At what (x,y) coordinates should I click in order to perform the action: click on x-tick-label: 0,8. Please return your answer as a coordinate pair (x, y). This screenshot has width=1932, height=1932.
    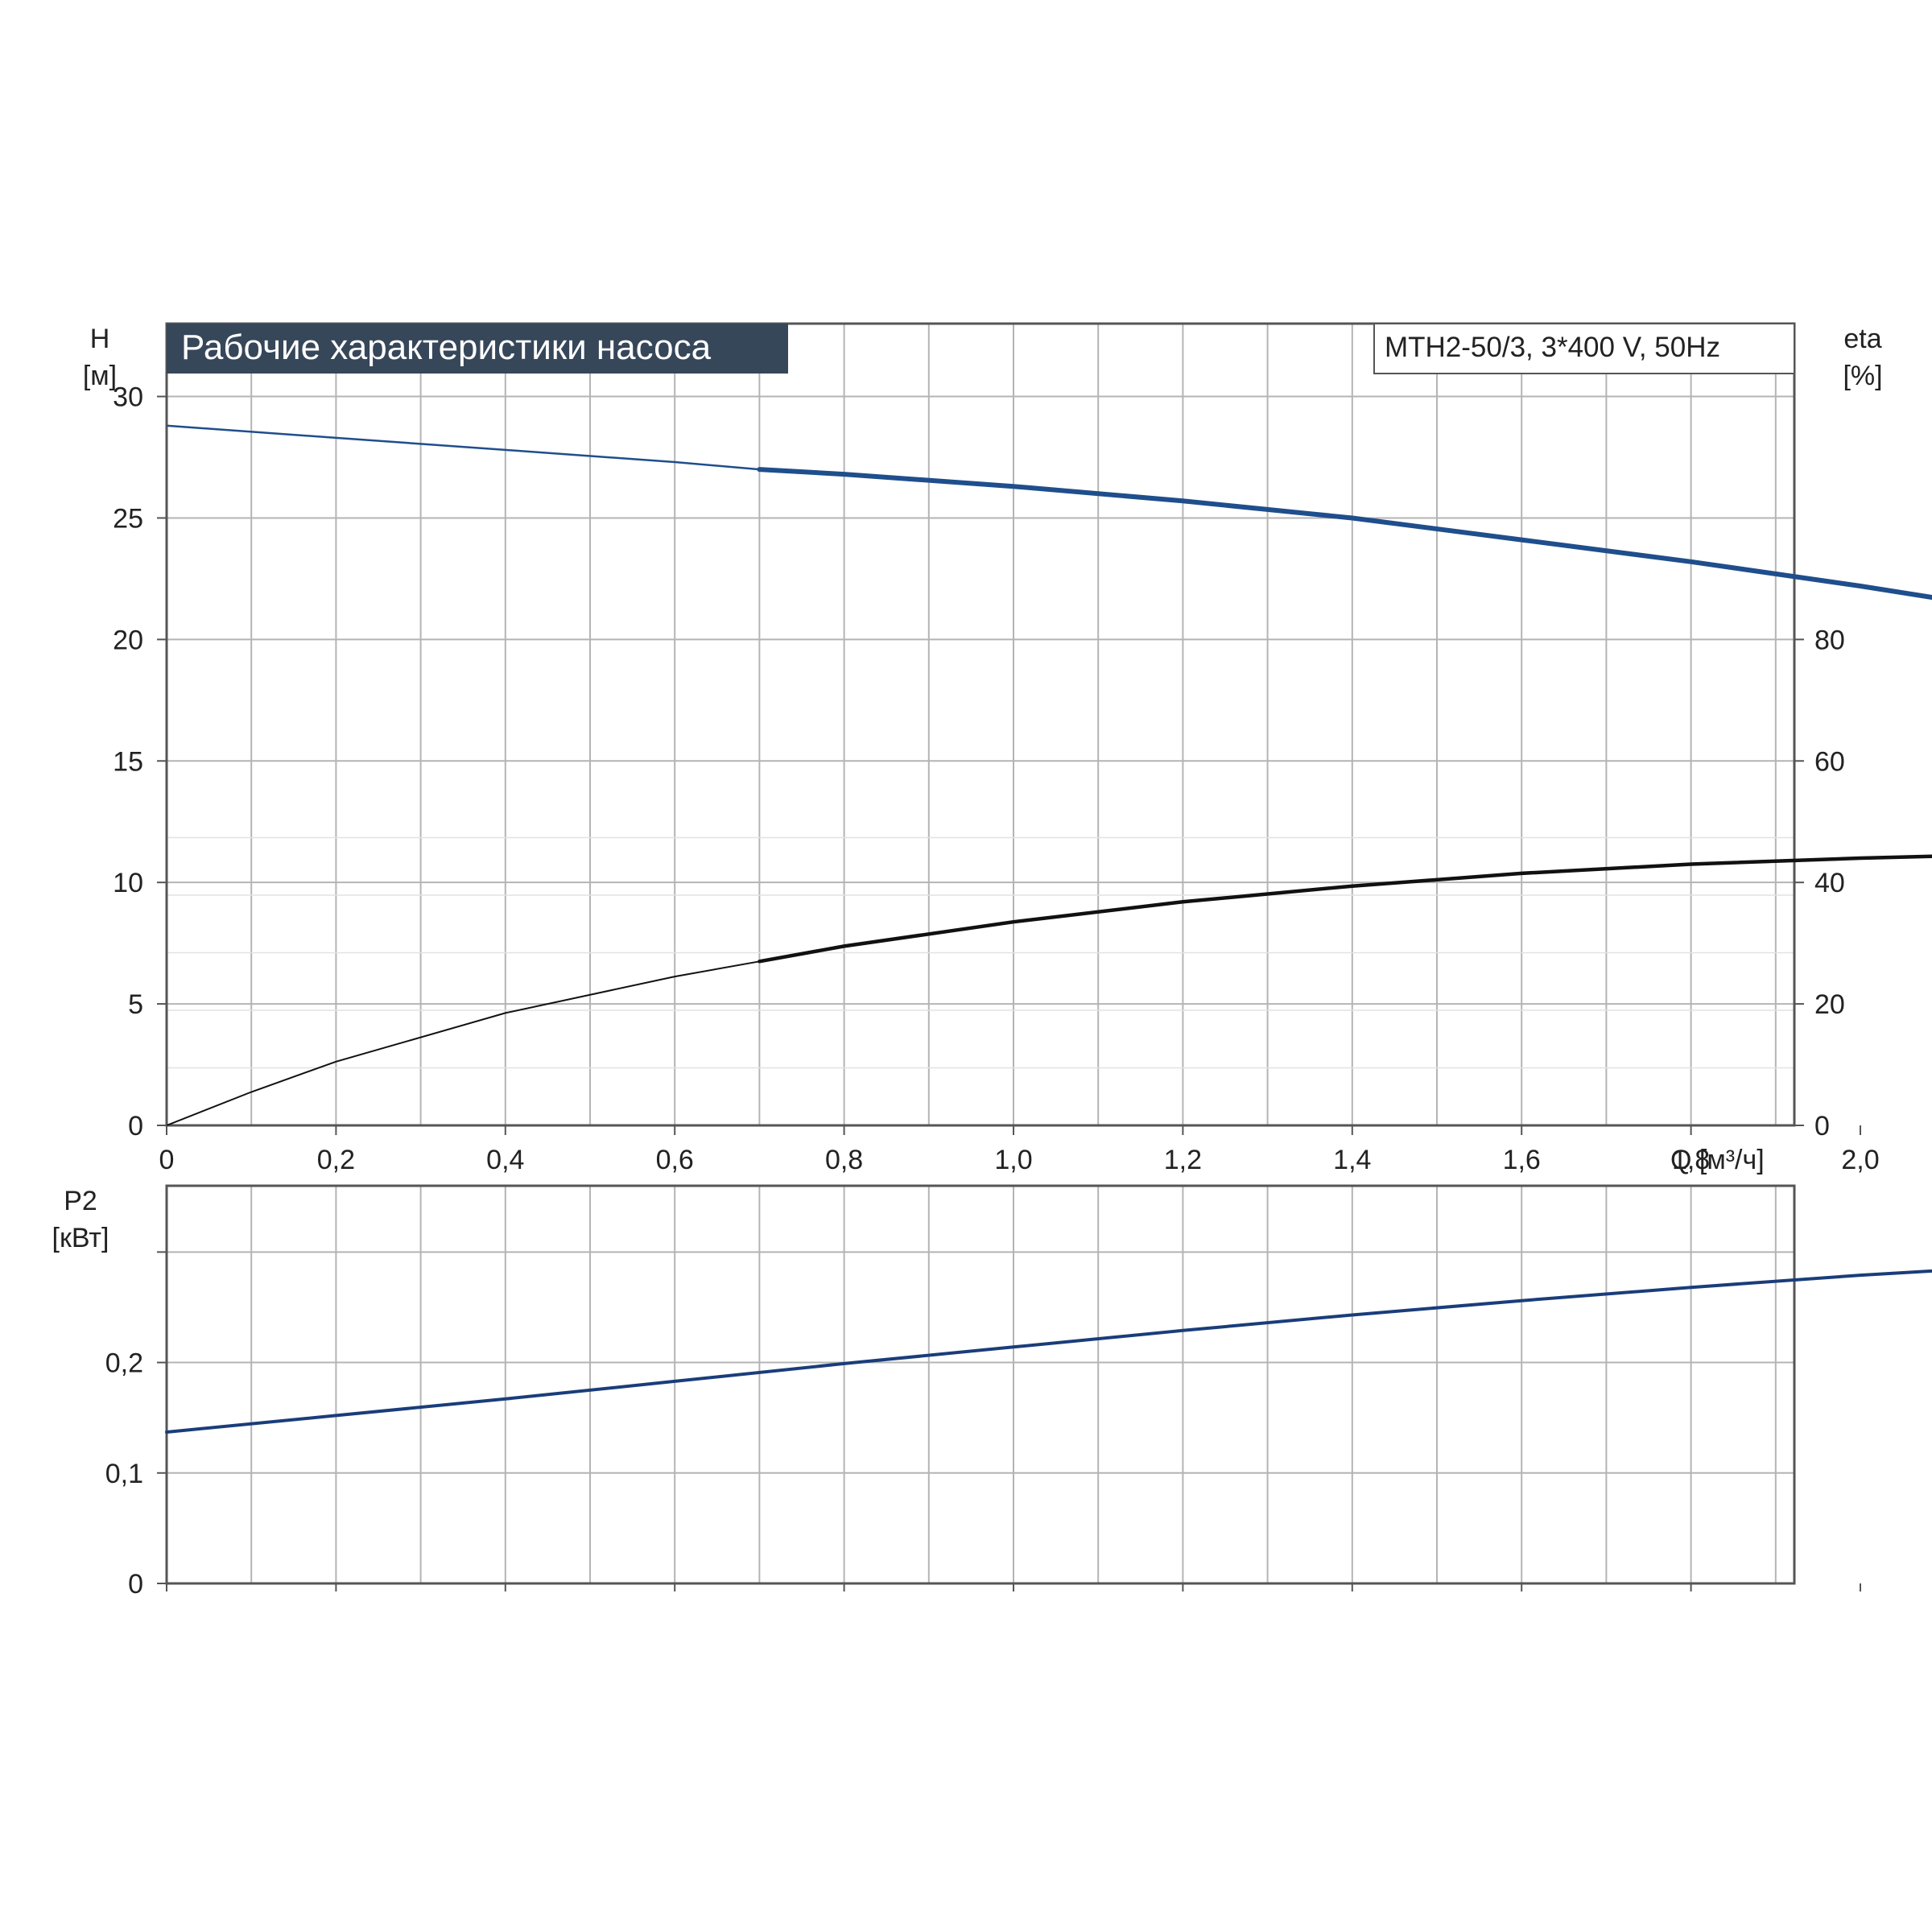
    Looking at the image, I should click on (844, 1160).